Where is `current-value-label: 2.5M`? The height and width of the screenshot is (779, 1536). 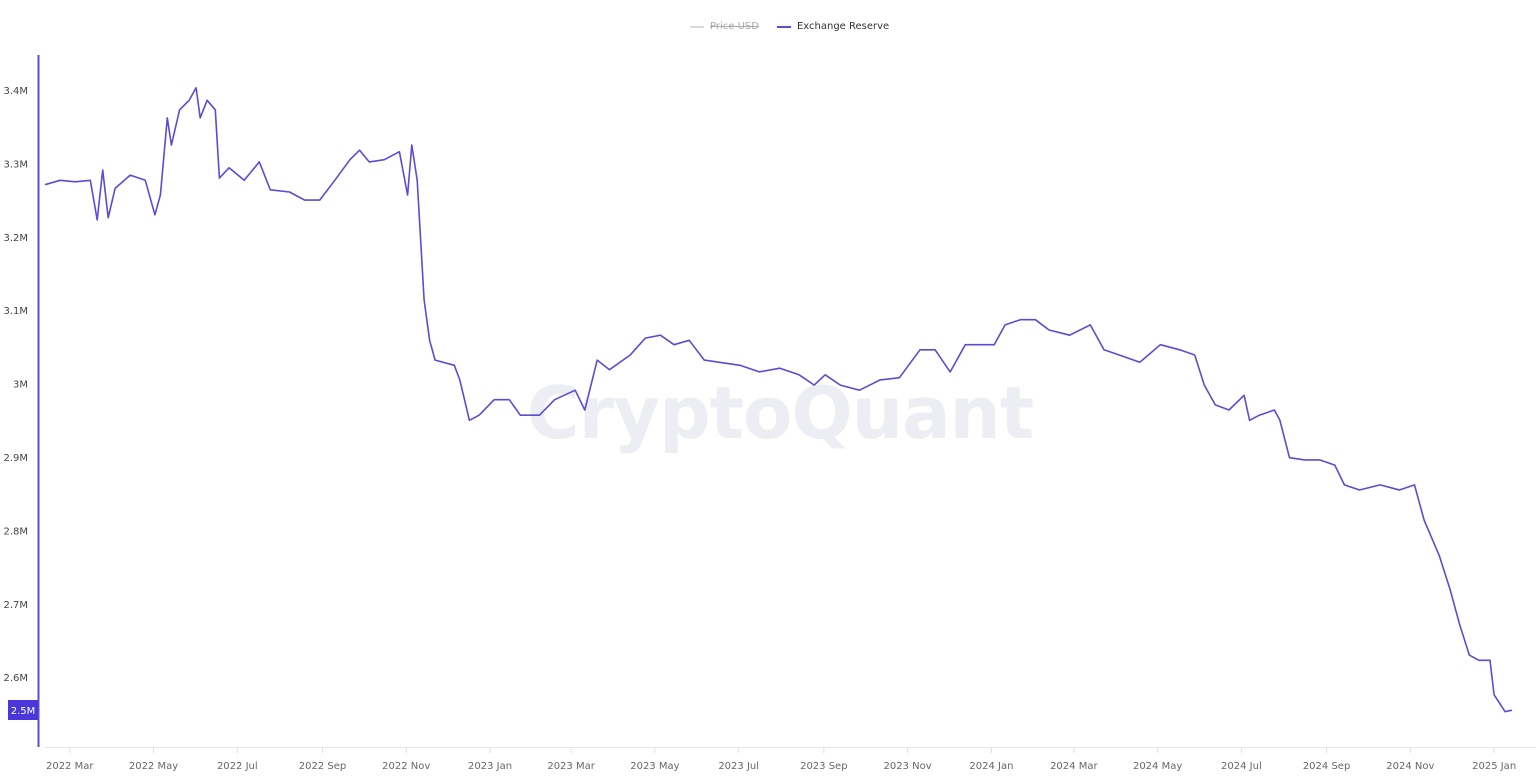
current-value-label: 2.5M is located at coordinates (23, 711).